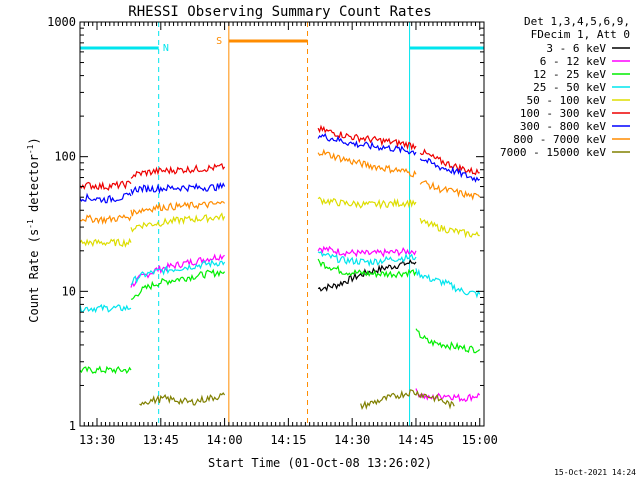  I want to click on legend-header-line-2: FDecim 1, Att 0, so click(580, 34).